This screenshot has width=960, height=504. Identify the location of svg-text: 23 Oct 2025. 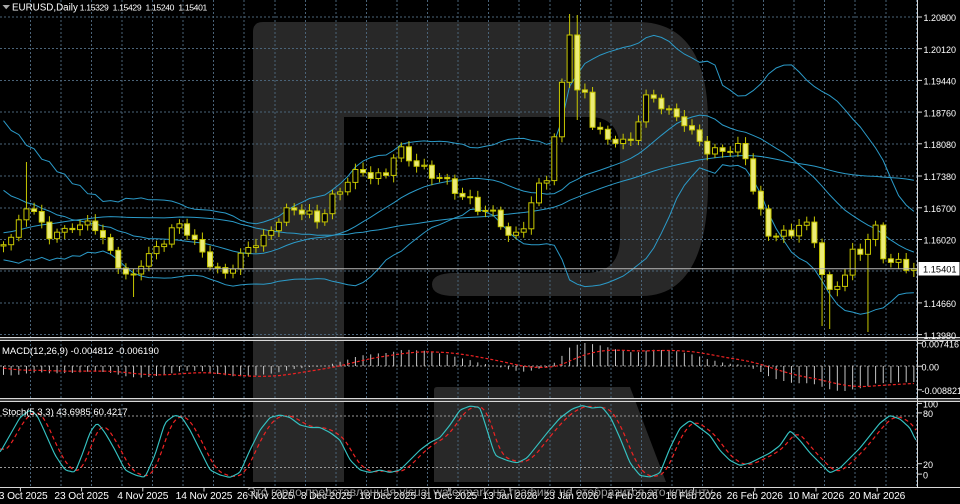
(81, 496).